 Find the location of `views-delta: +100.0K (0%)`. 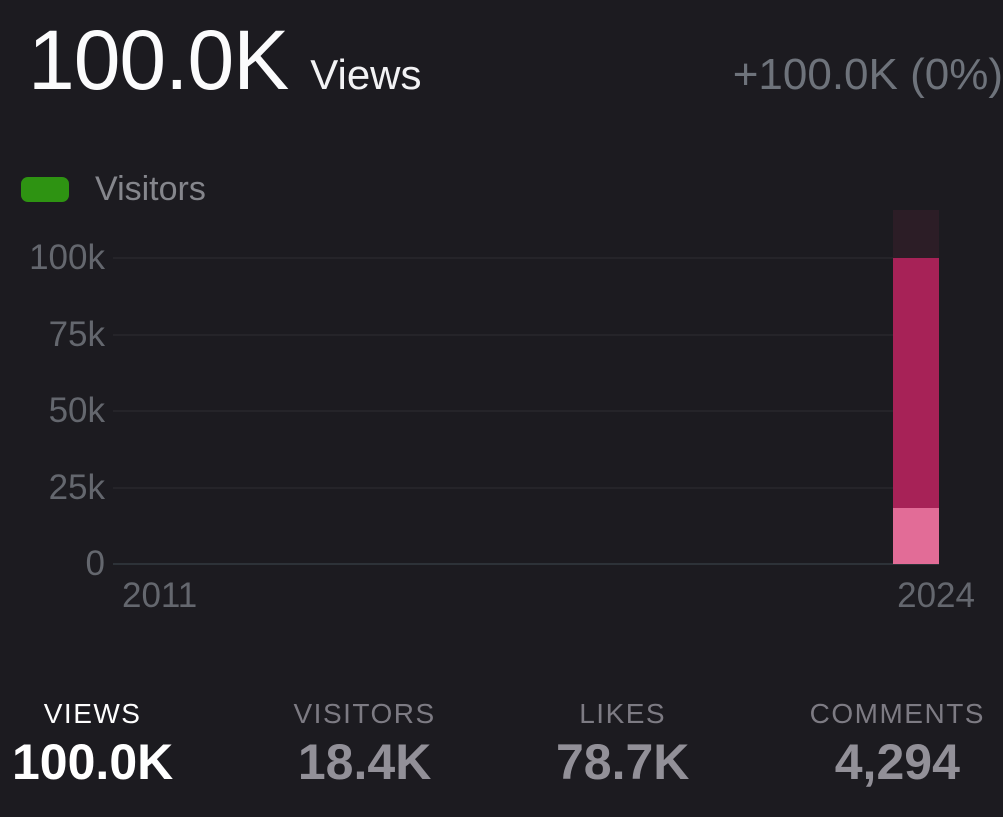

views-delta: +100.0K (0%) is located at coordinates (867, 74).